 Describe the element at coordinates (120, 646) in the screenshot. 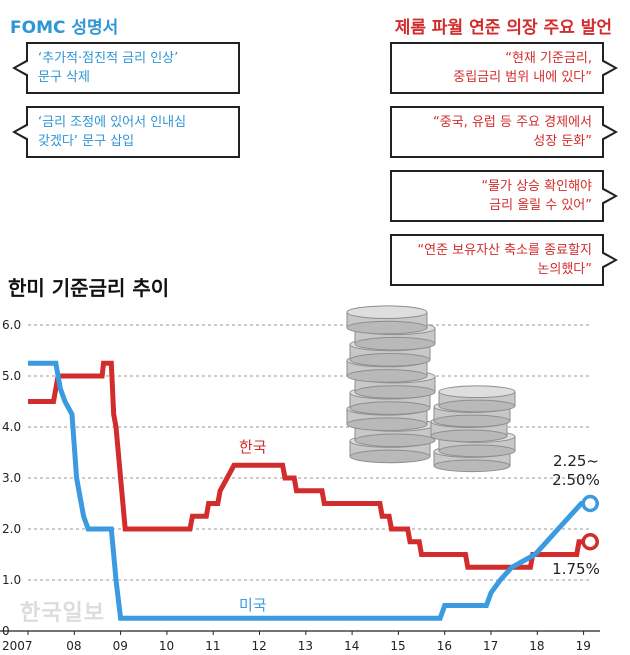

I see `x-tick-label: 09` at that location.